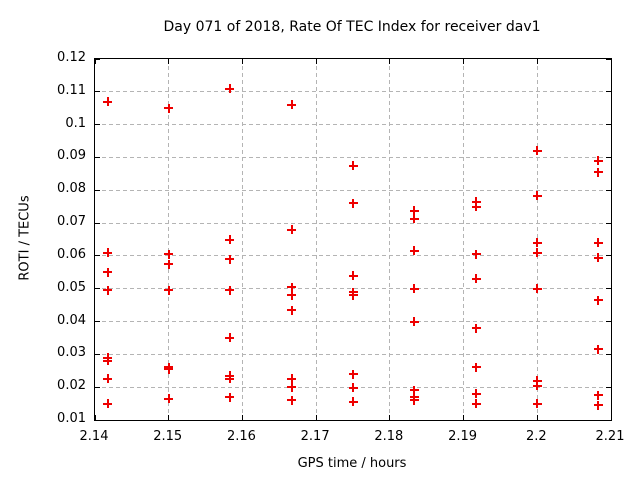 This screenshot has width=640, height=480. I want to click on x-tick-label: 2.17, so click(315, 436).